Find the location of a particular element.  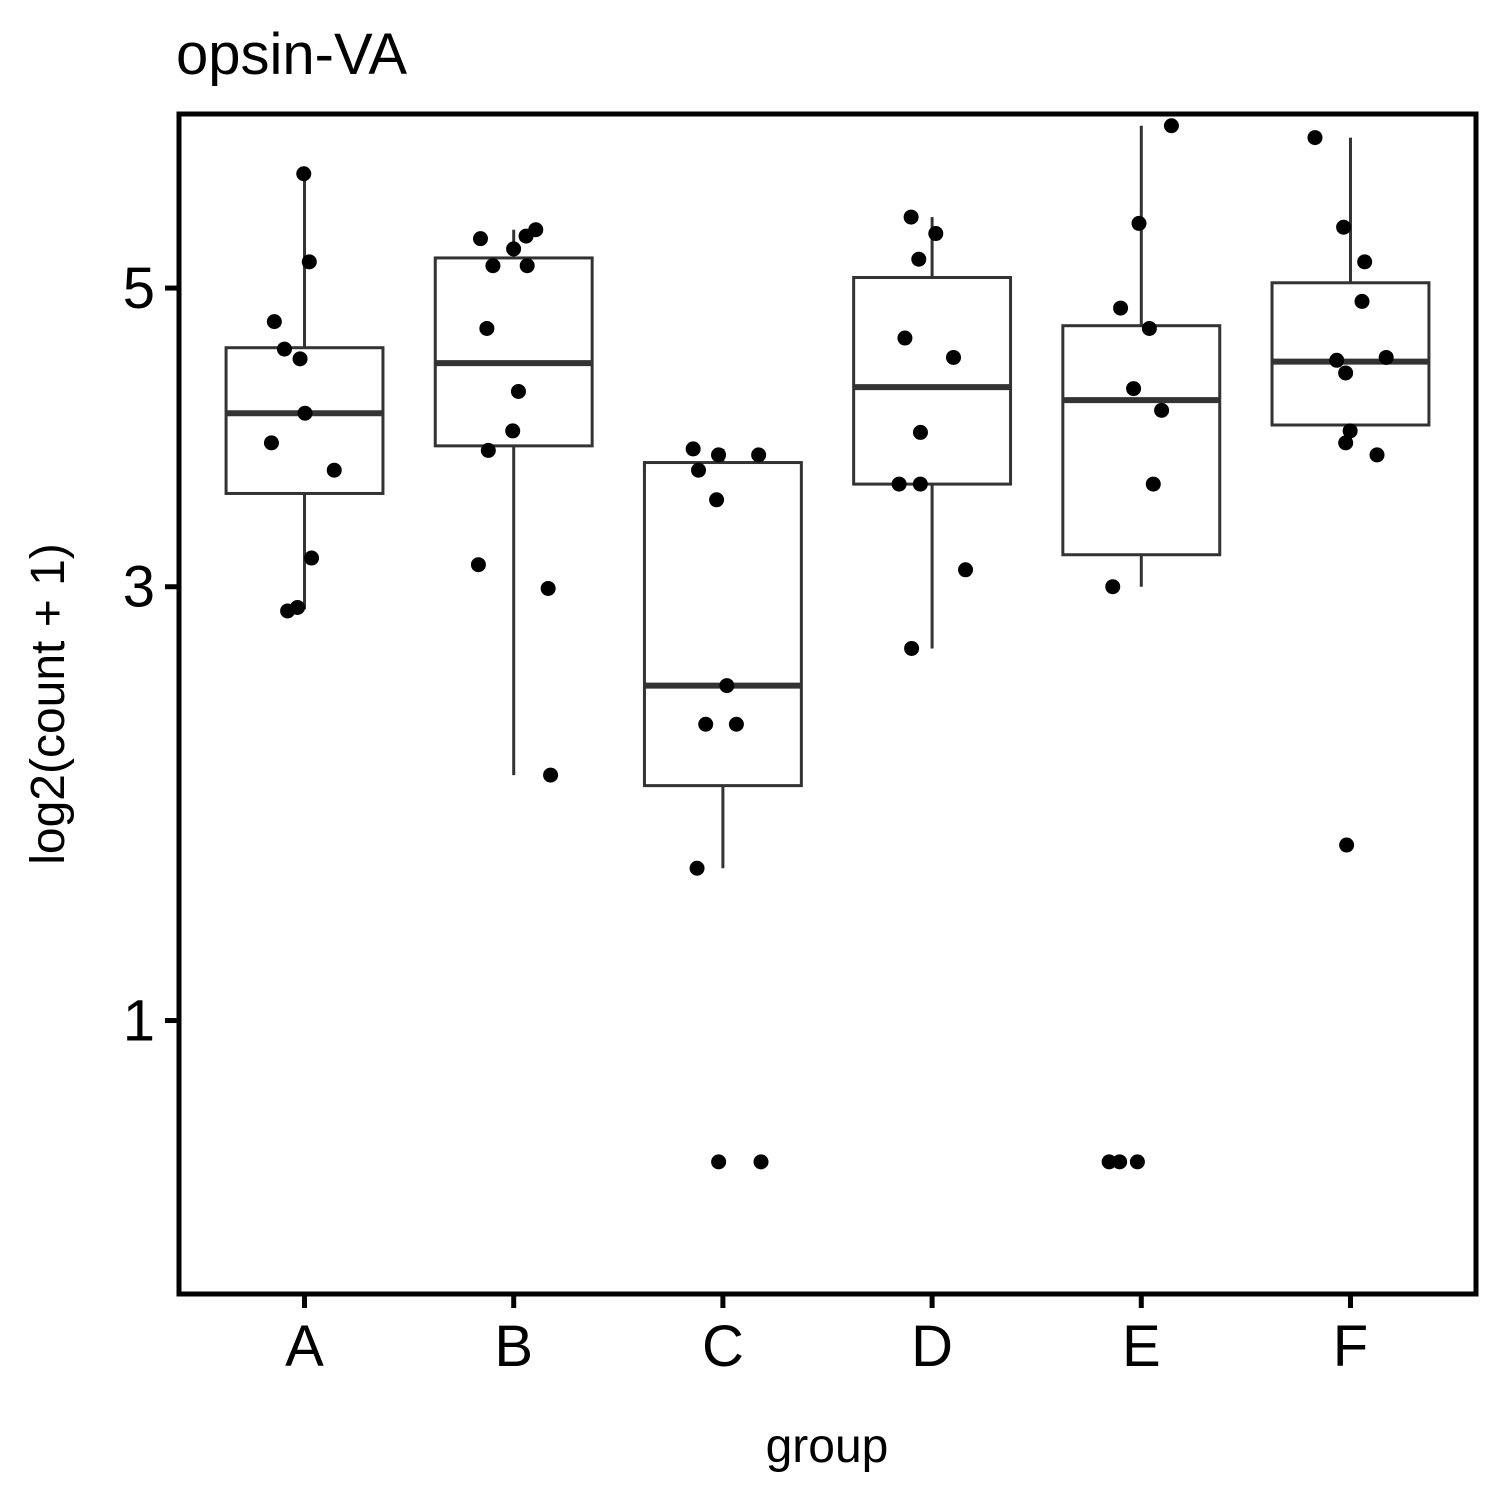

box-e is located at coordinates (1141, 356).